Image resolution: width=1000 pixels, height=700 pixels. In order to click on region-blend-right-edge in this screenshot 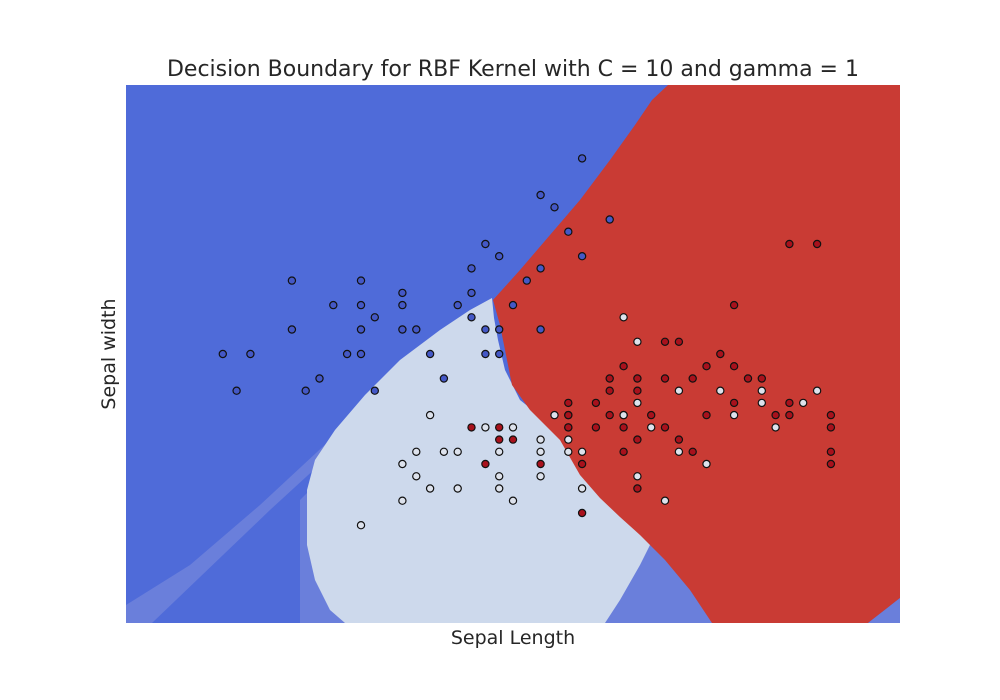, I will do `click(884, 610)`.